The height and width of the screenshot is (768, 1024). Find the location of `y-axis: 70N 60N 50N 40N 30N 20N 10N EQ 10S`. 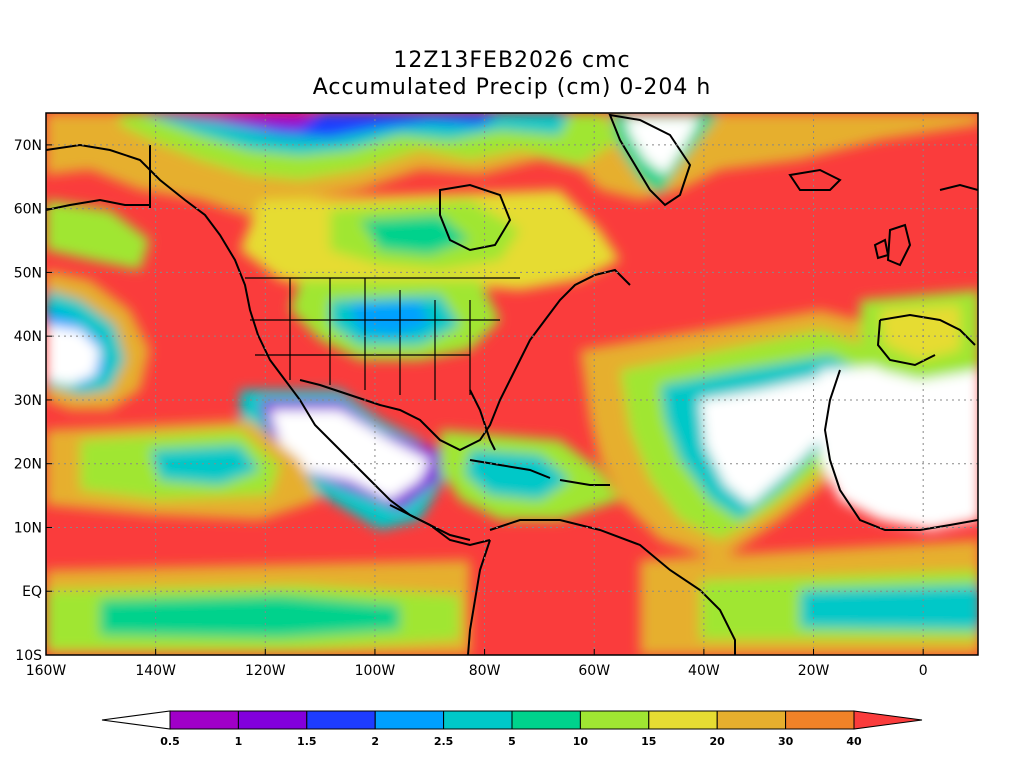

y-axis: 70N 60N 50N 40N 30N 20N 10N EQ 10S is located at coordinates (33, 401).